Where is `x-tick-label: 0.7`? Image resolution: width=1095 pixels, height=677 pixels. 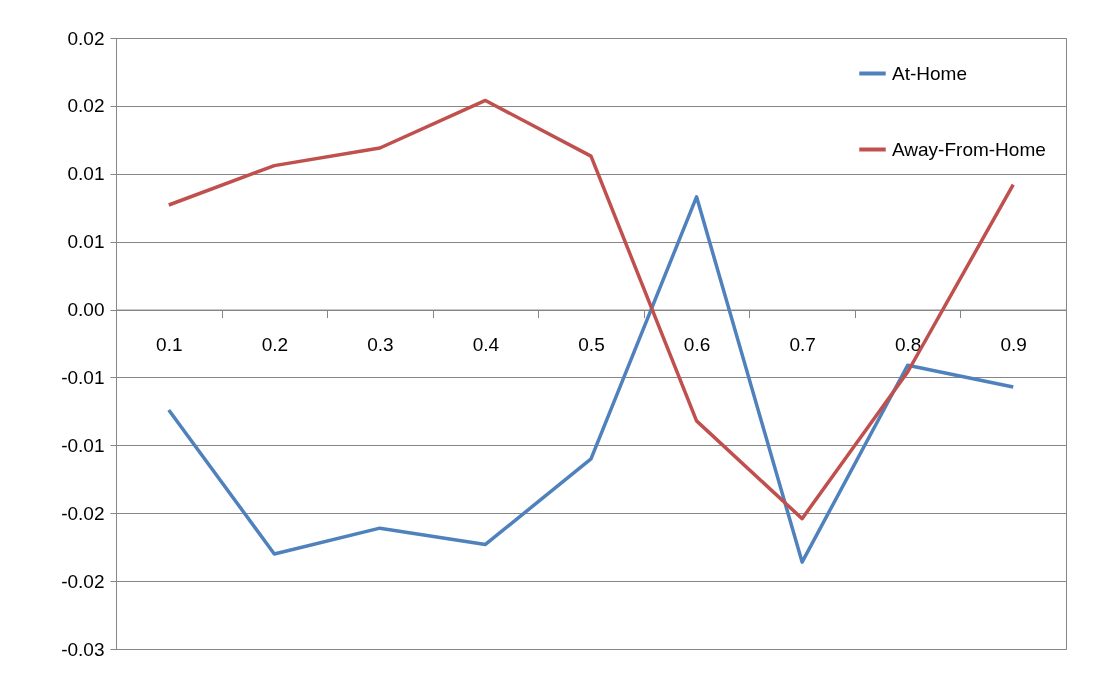 x-tick-label: 0.7 is located at coordinates (802, 345).